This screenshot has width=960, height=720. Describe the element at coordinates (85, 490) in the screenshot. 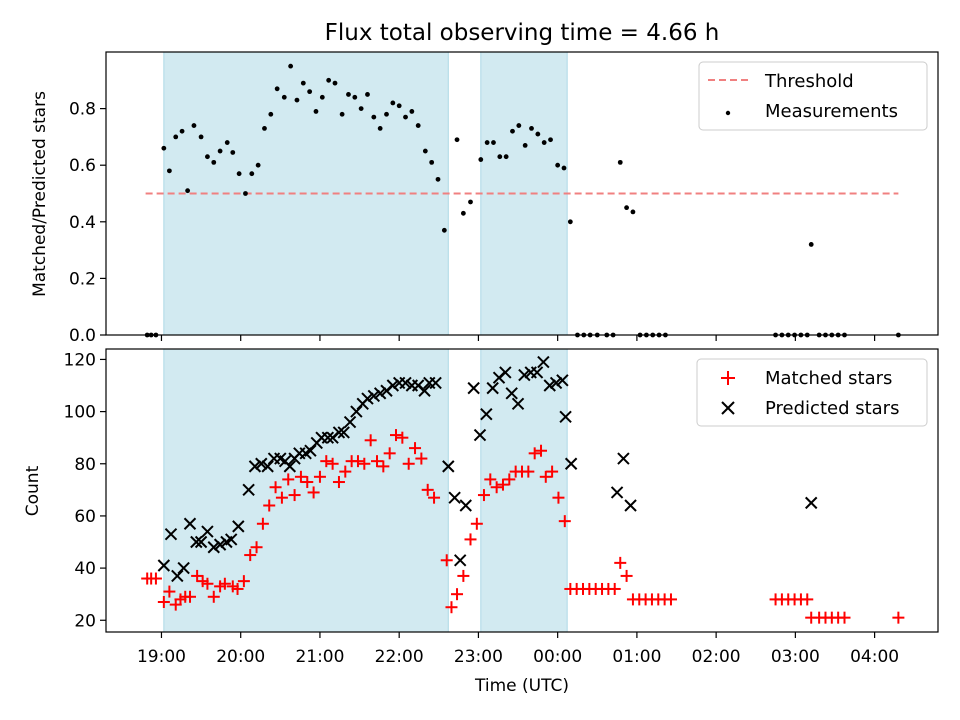

I see `bottom-y-ticks: 20 40 60 80 100 120` at that location.